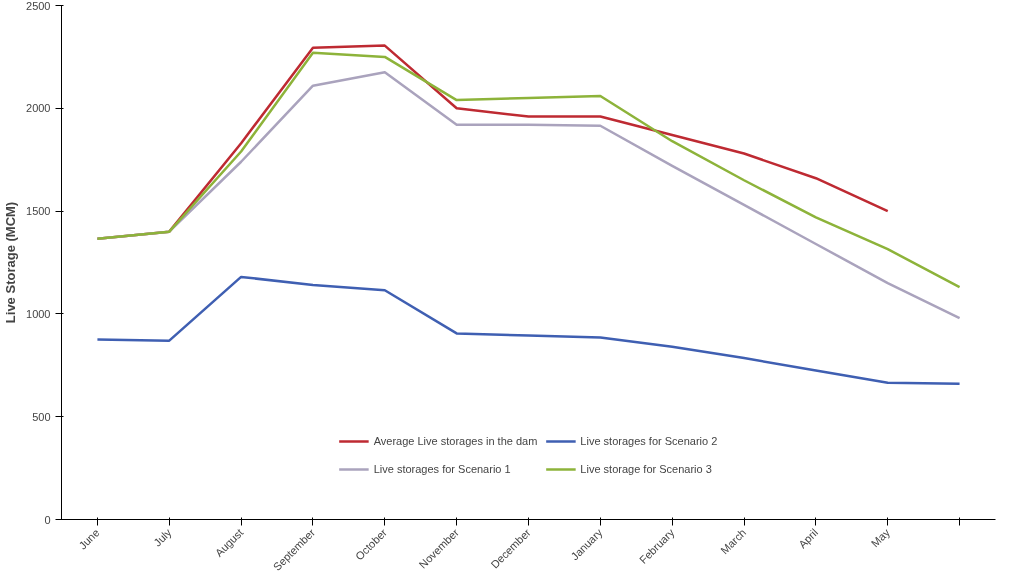 The width and height of the screenshot is (1009, 588). I want to click on y-tick-label: 0, so click(47, 519).